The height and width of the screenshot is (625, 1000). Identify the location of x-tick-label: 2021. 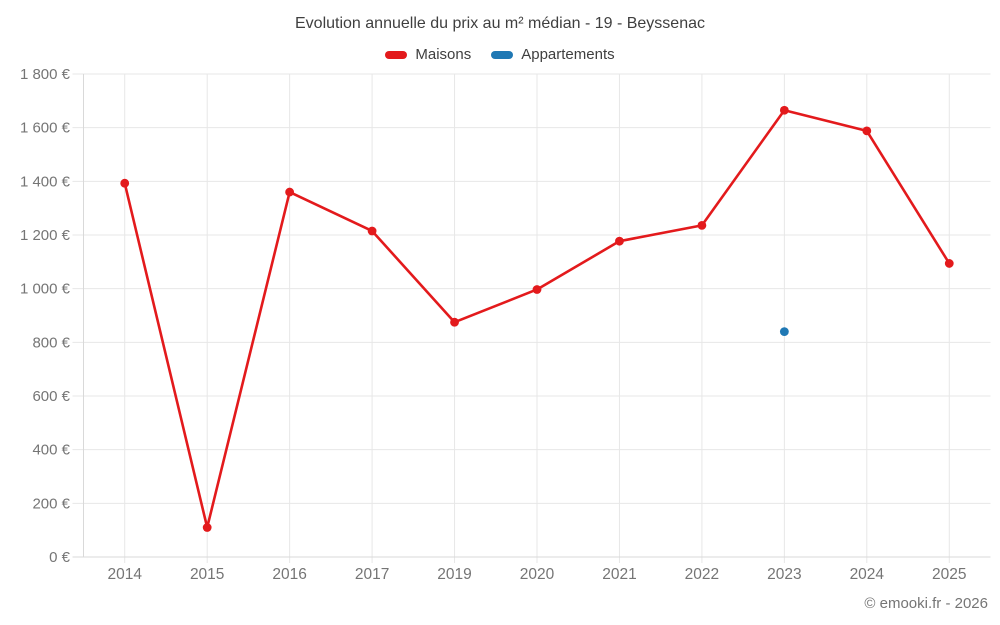
(619, 574).